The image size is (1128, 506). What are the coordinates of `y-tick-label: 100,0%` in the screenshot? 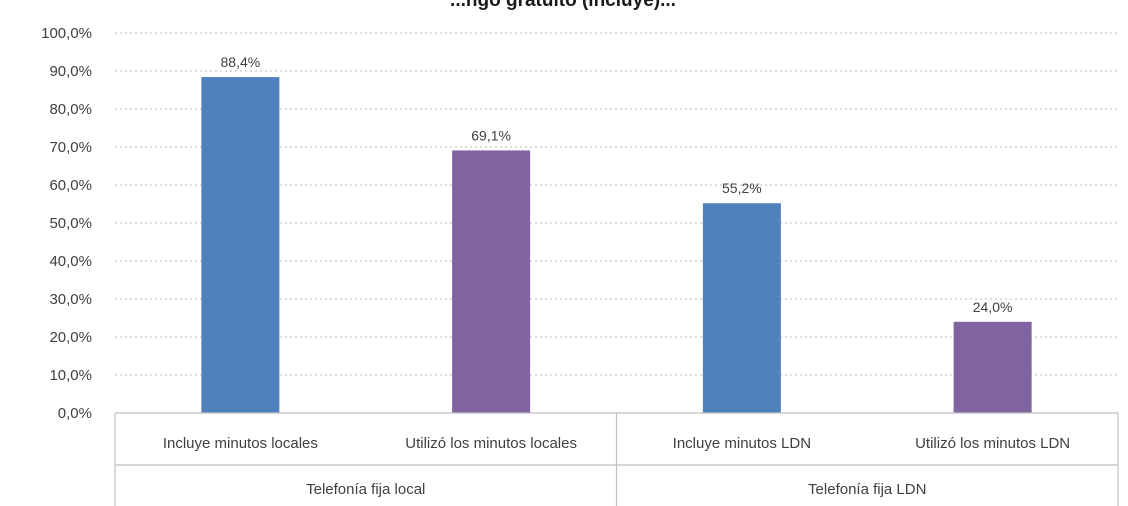 It's located at (66, 33).